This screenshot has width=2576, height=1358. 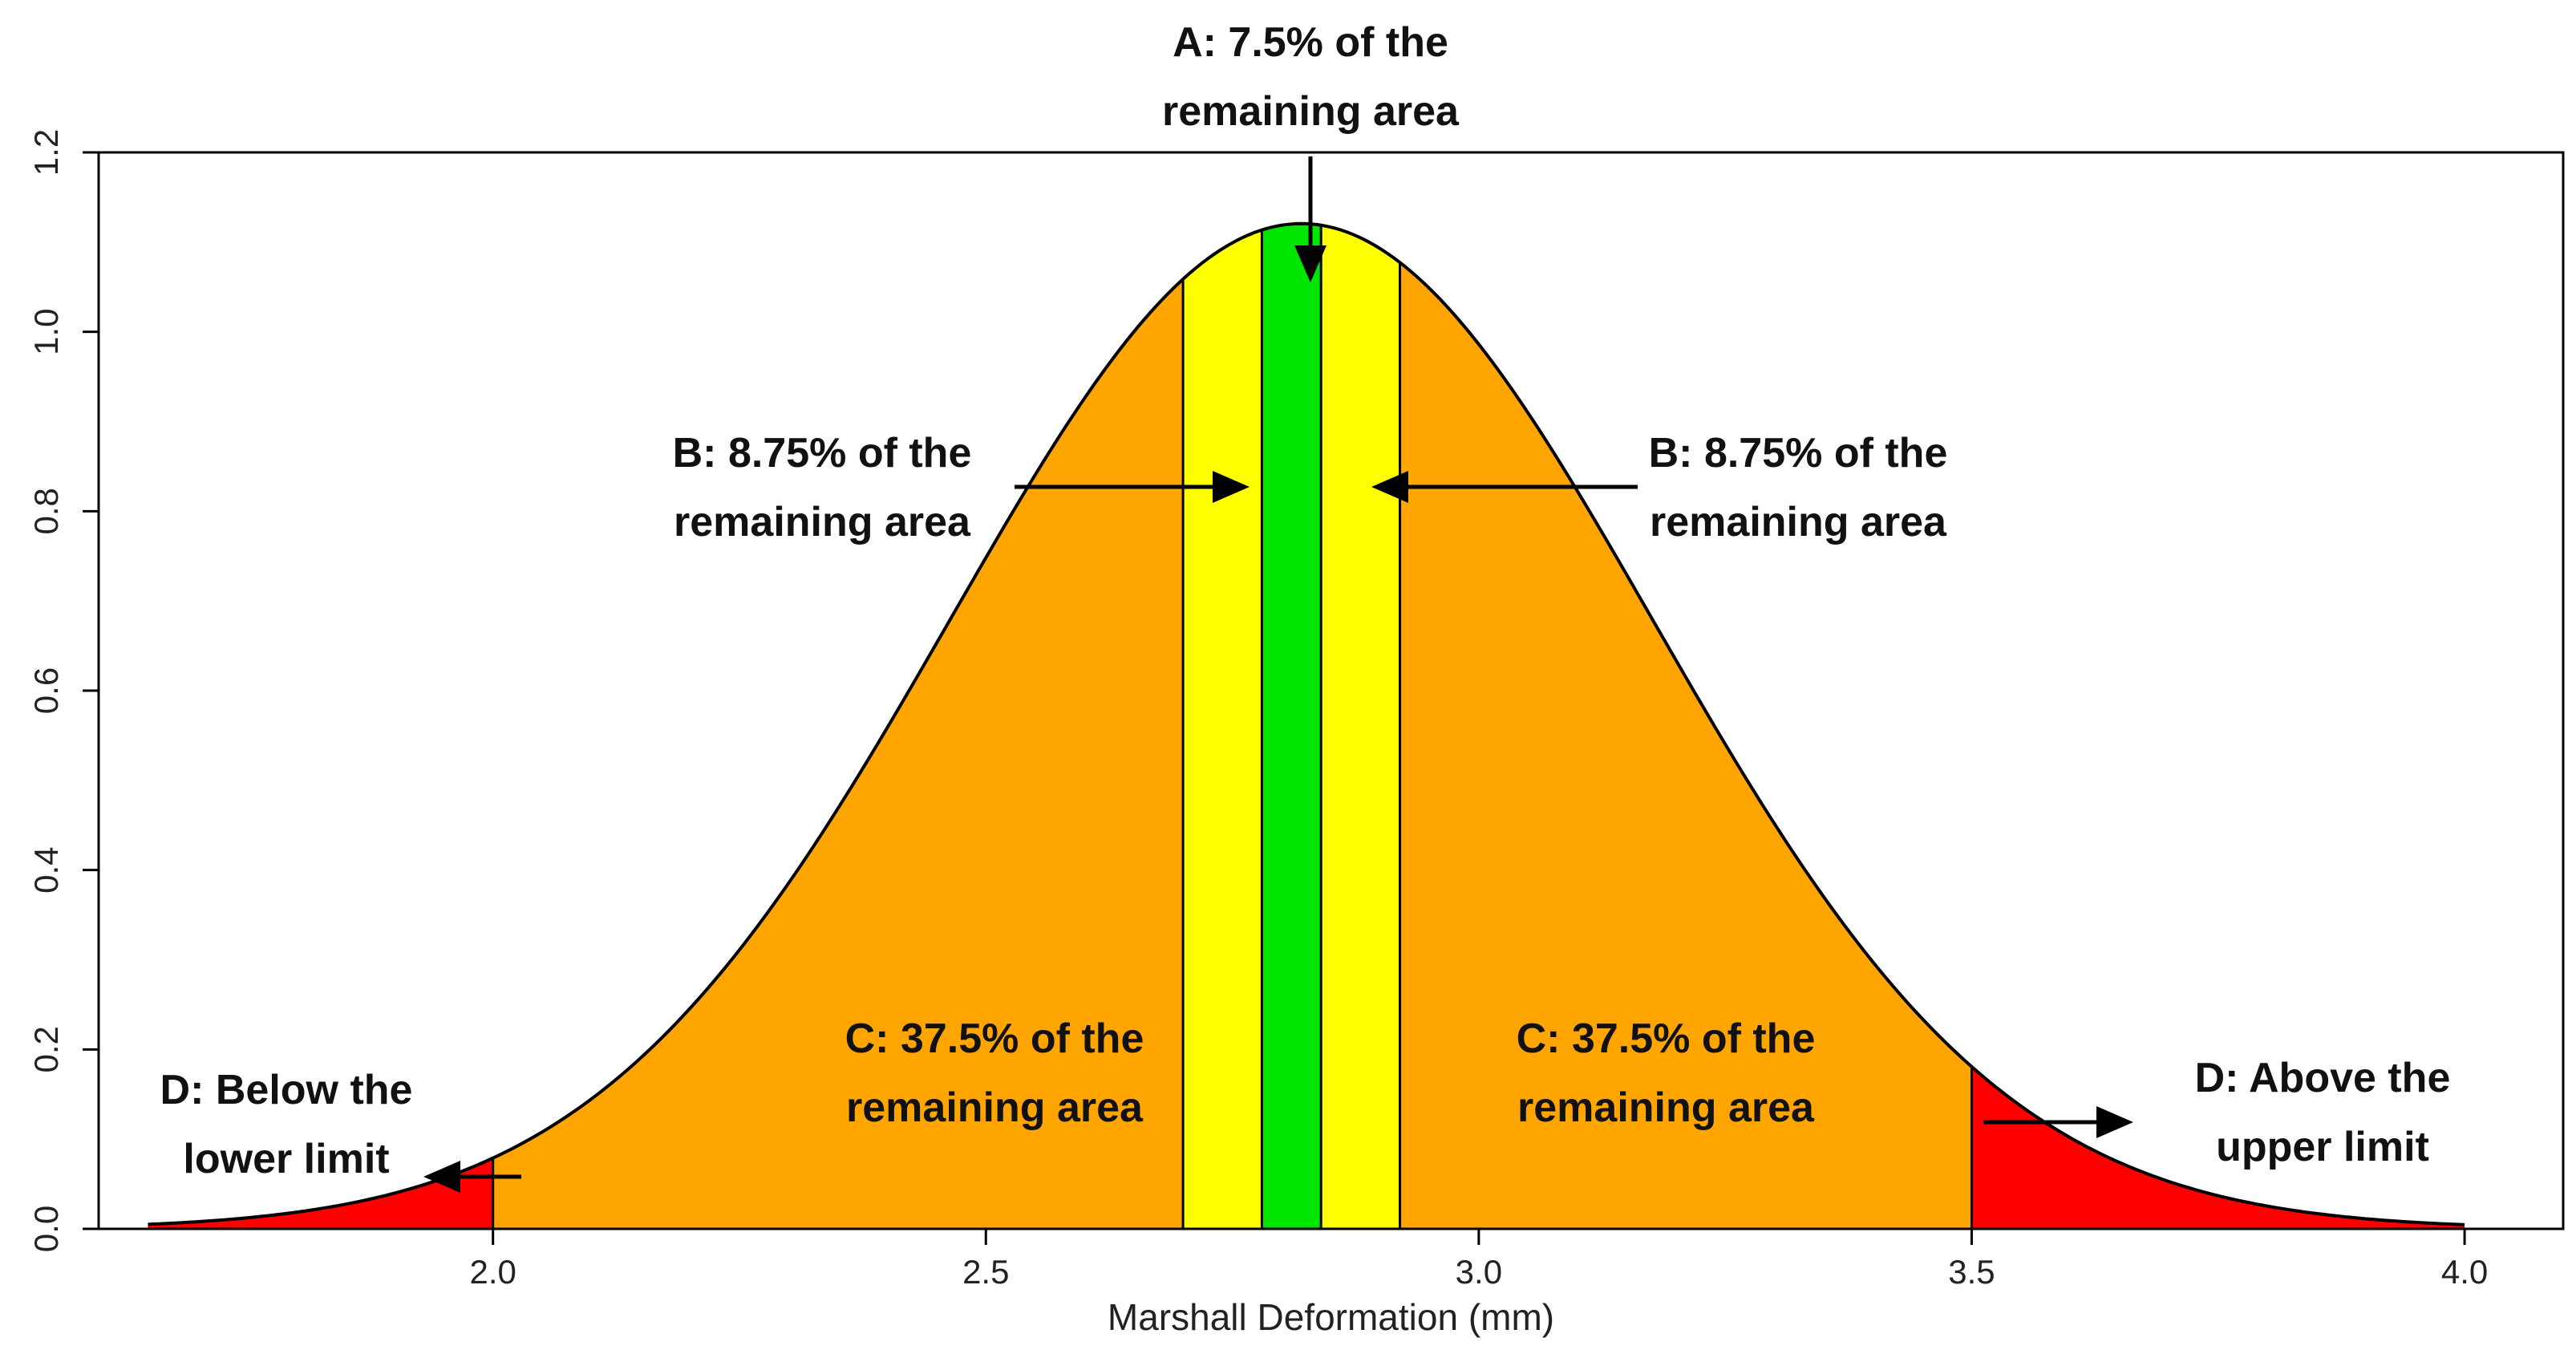 I want to click on arrow-d-right, so click(x=2058, y=1122).